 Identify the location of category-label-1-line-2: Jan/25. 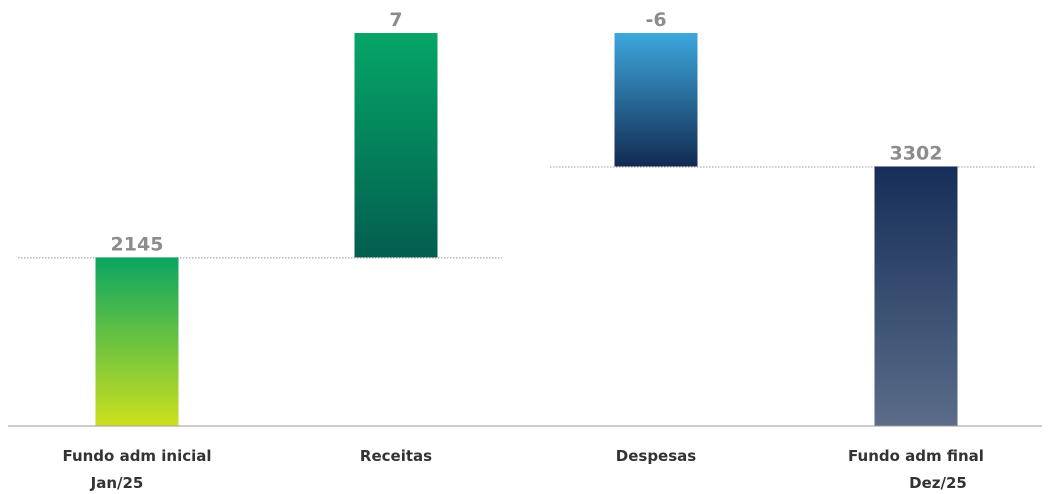
(117, 483).